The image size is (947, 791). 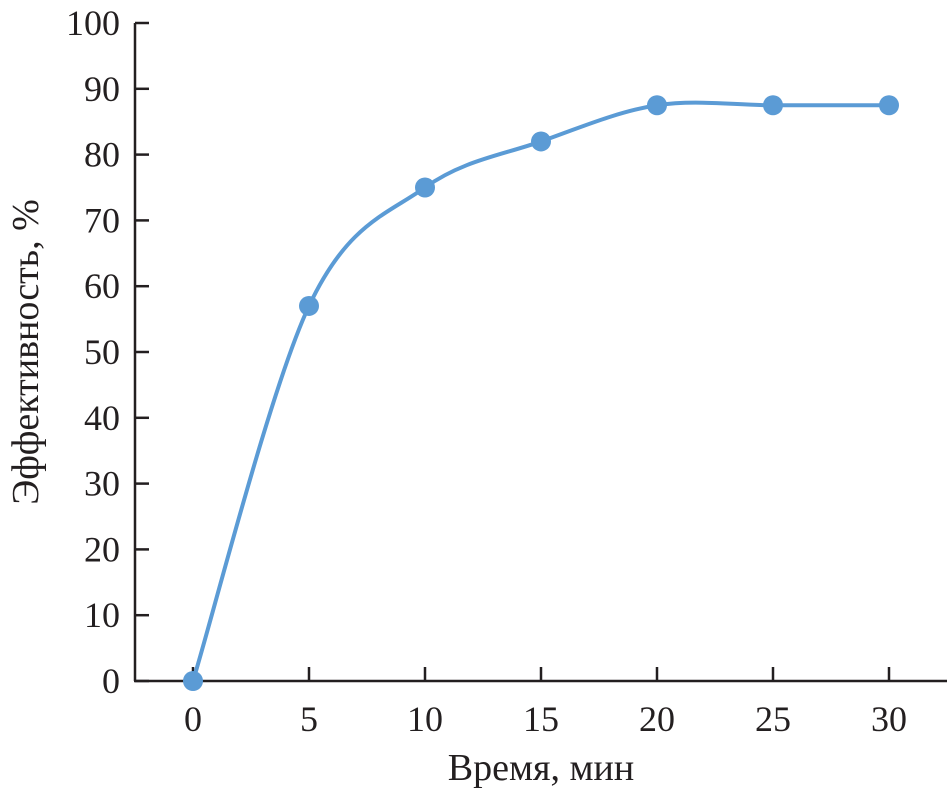 I want to click on x-tick-label: 25, so click(x=773, y=719).